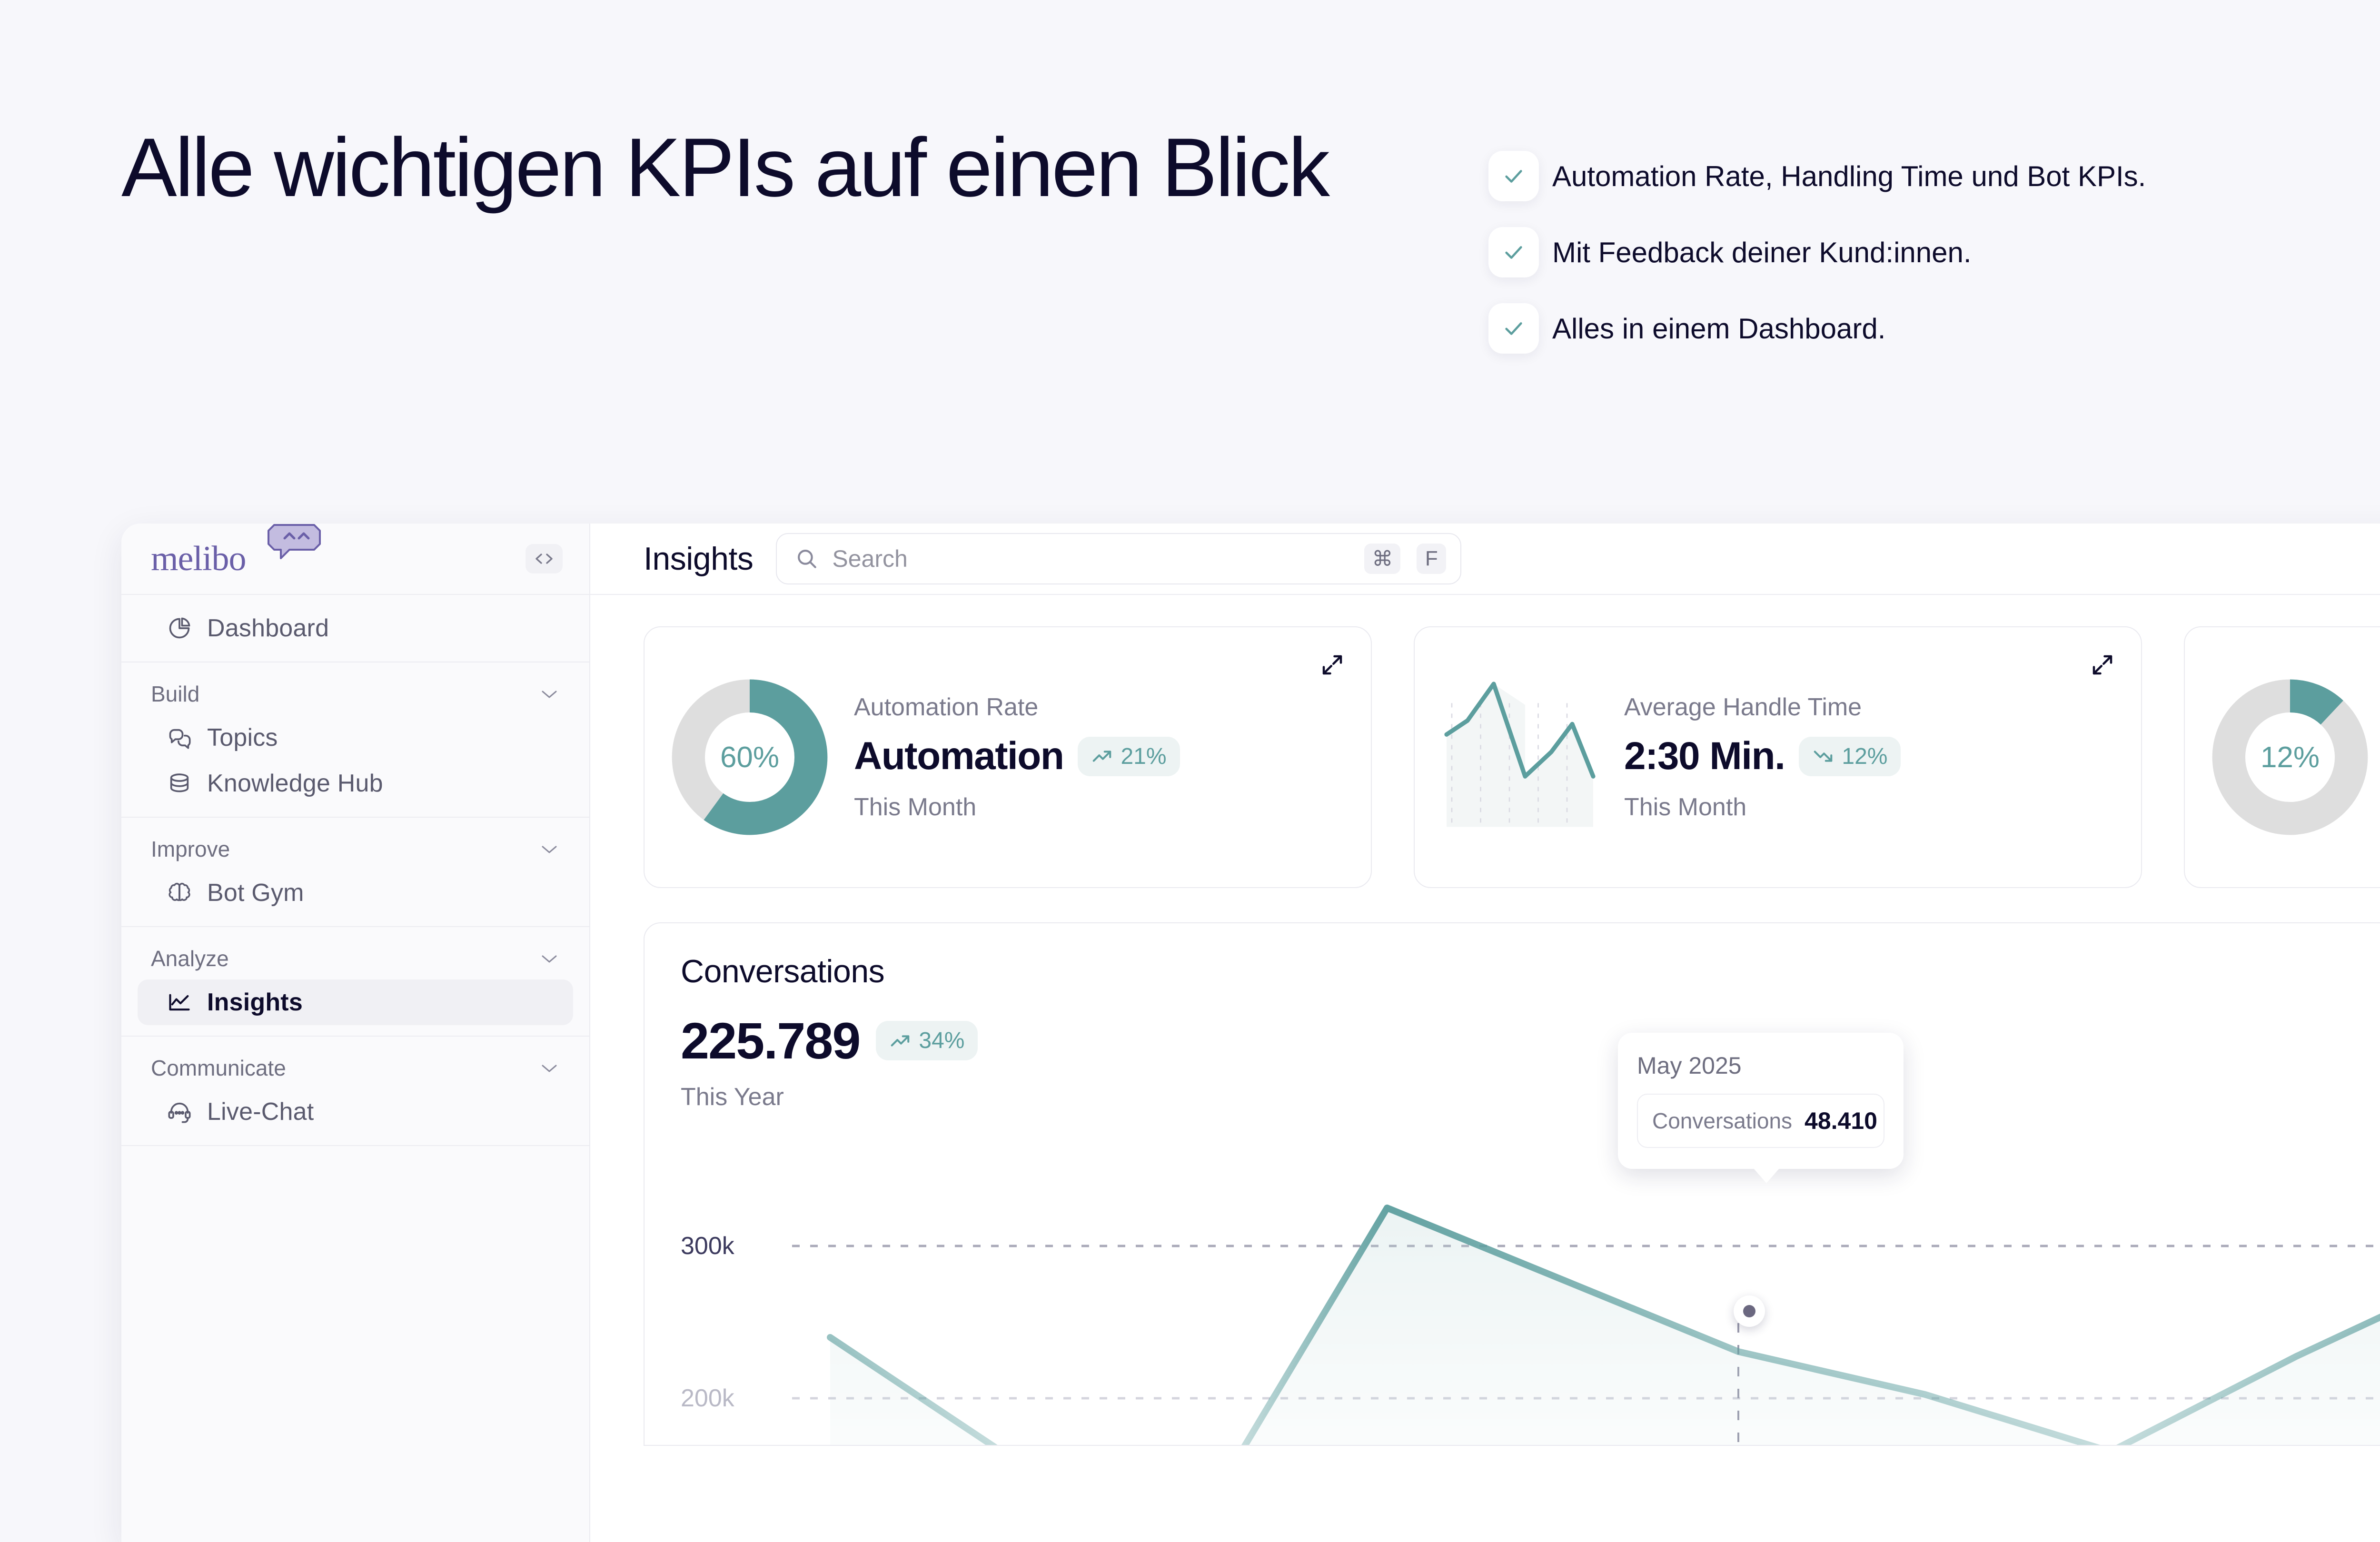  Describe the element at coordinates (179, 1002) in the screenshot. I see `line-chart-icon` at that location.